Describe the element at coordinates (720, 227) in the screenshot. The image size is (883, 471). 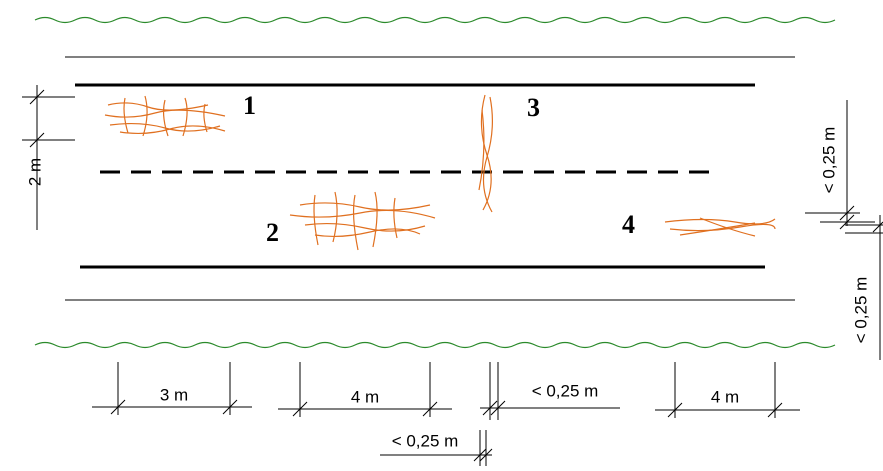
I see `crack-transverse` at that location.